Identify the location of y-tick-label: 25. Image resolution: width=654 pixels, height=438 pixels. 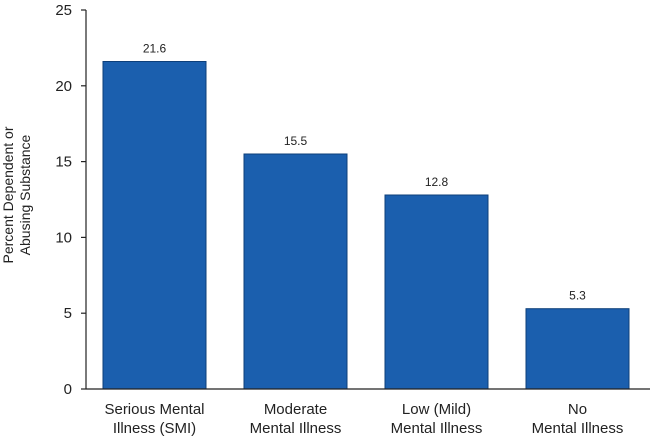
(63, 10).